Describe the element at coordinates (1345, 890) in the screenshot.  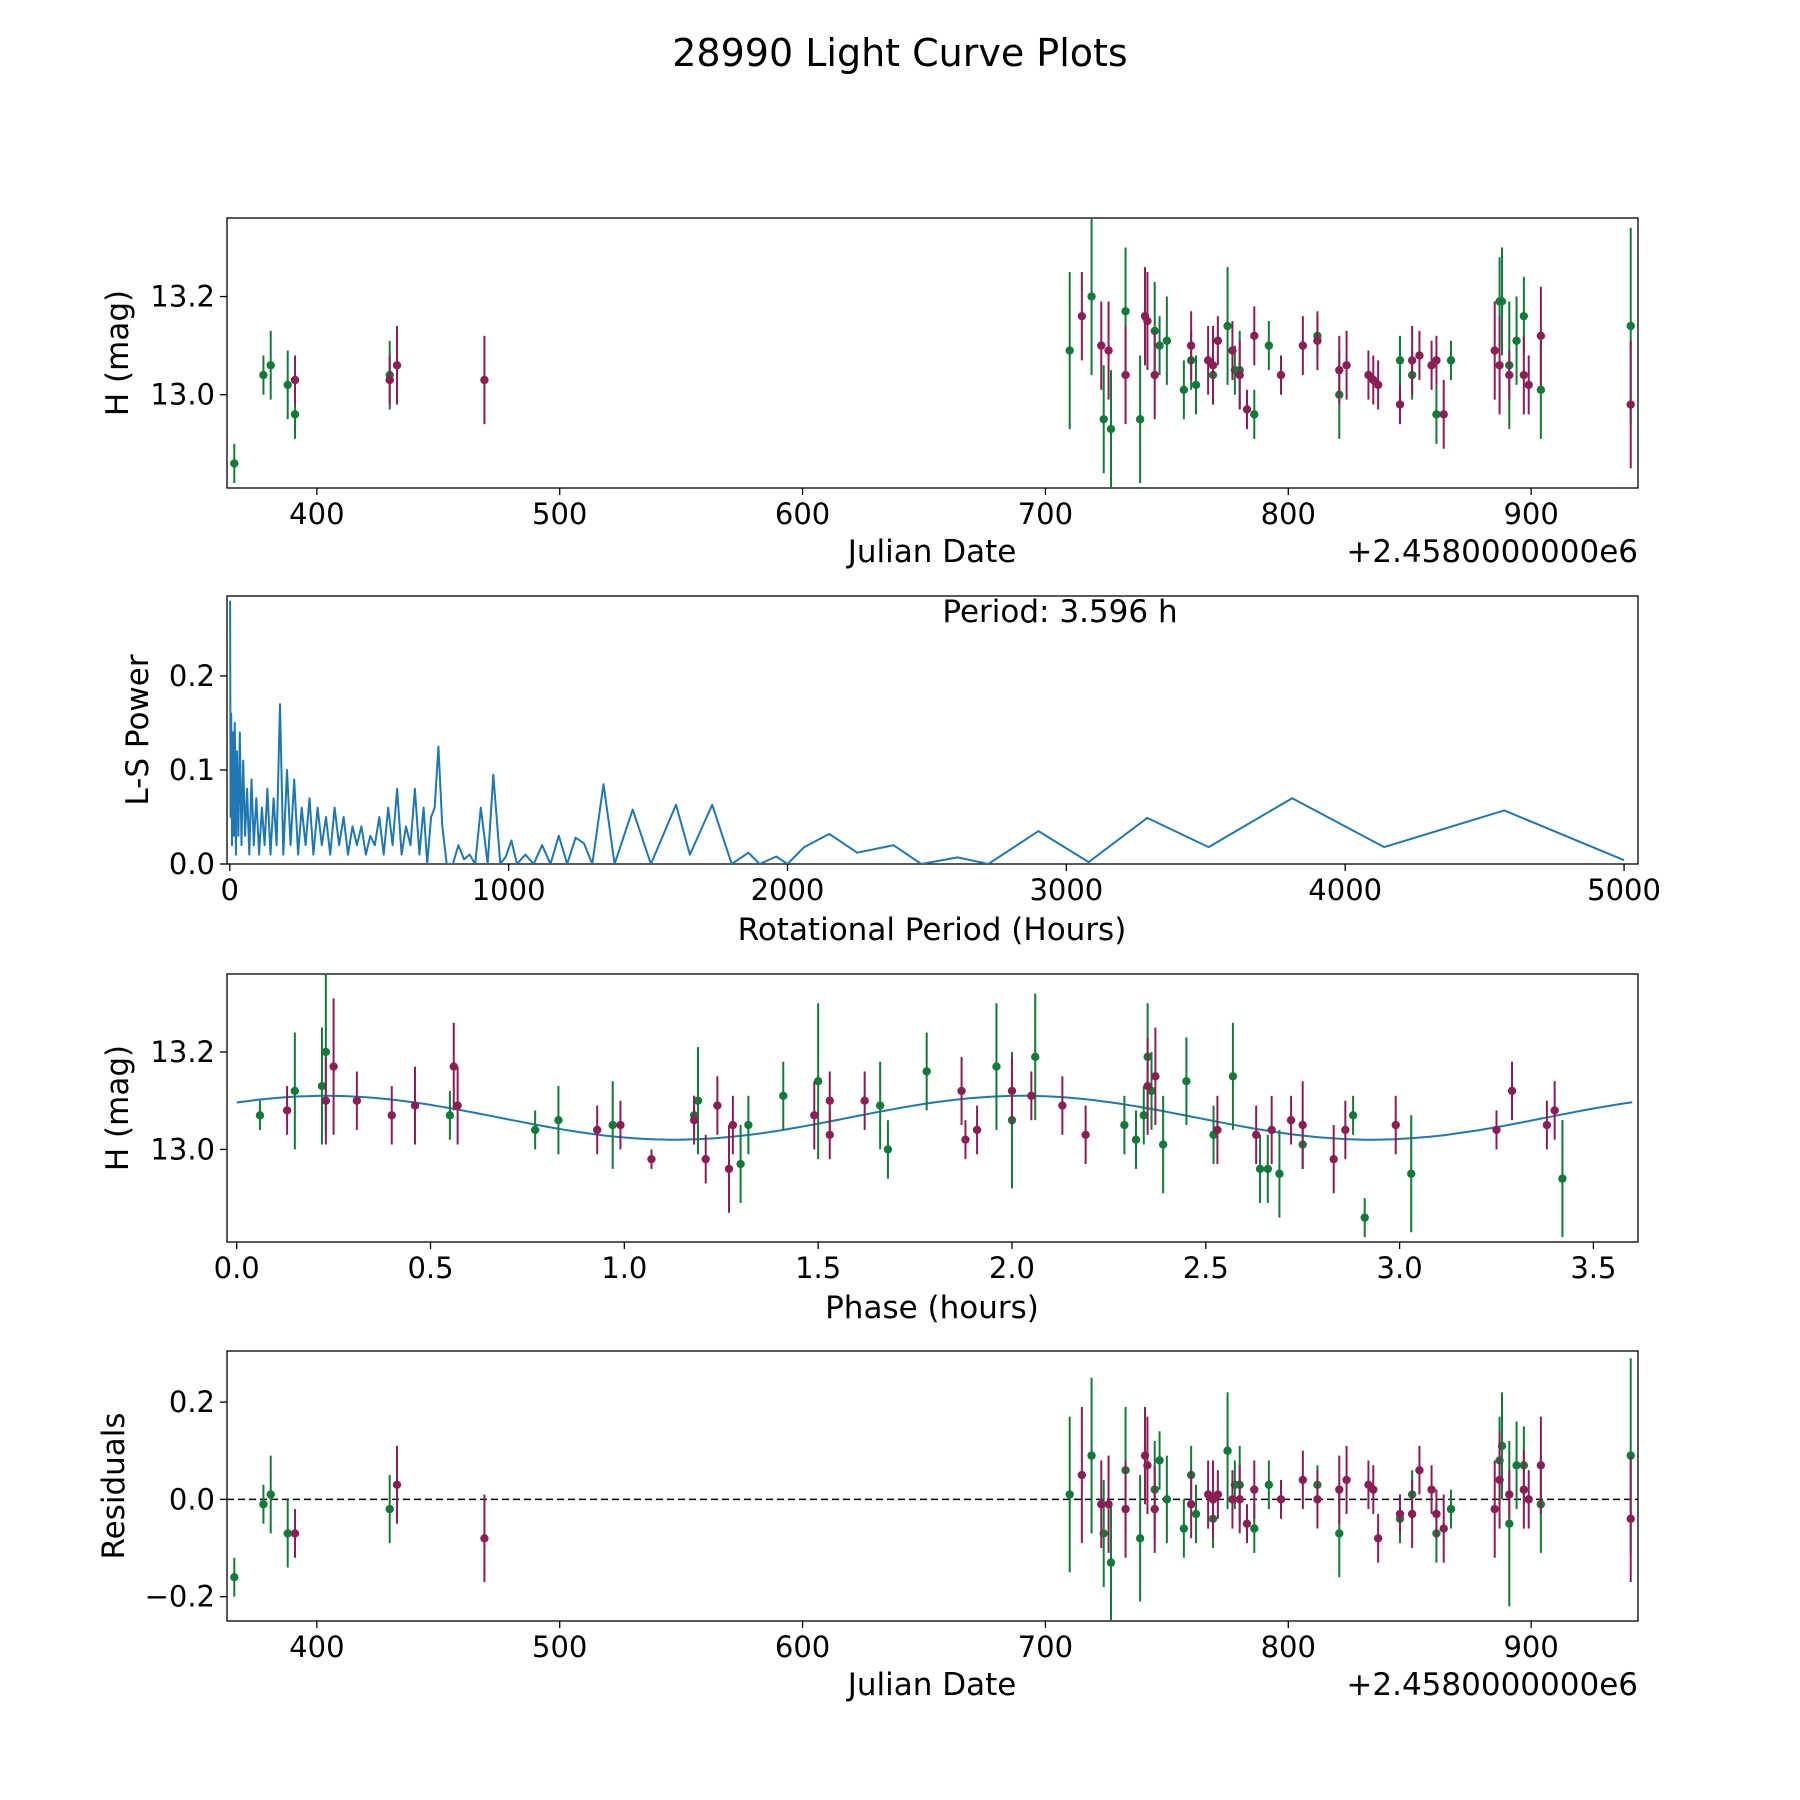
I see `x-tick-label: 4000` at that location.